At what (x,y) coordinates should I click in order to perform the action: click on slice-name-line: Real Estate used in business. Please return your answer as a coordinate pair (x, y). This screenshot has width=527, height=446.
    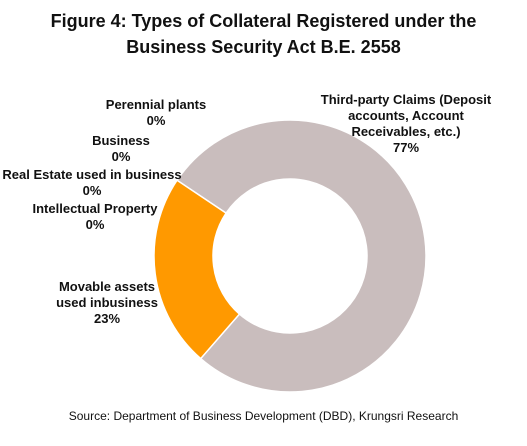
    Looking at the image, I should click on (91, 174).